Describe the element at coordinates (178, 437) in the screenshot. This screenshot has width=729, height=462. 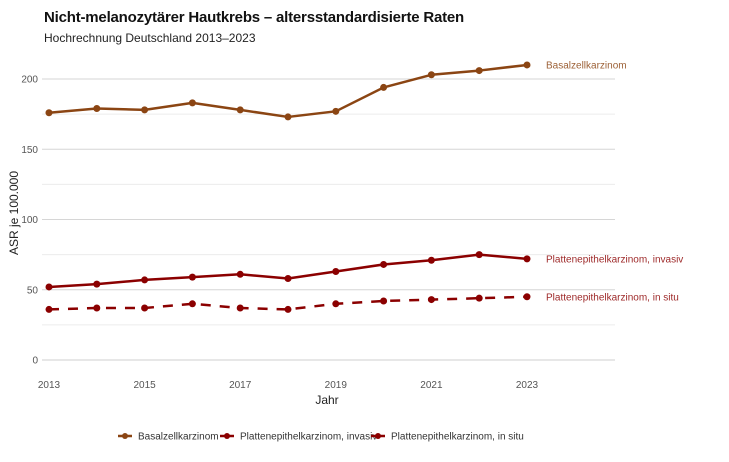
I see `legend-label: Basalzellkarzinom` at that location.